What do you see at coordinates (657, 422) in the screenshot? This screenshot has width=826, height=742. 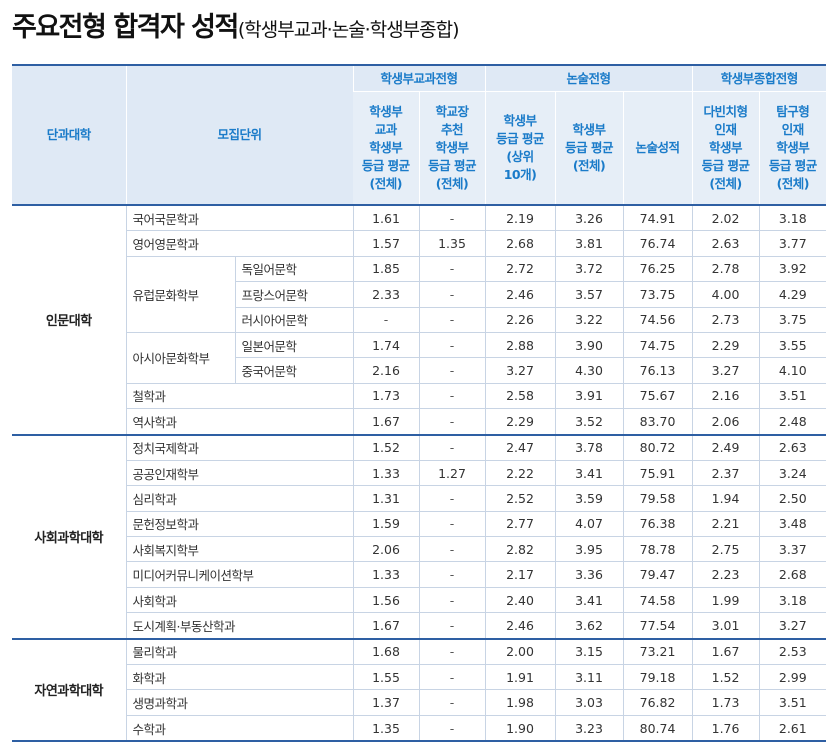 I see `cell-nonsul-score: 83.70` at bounding box center [657, 422].